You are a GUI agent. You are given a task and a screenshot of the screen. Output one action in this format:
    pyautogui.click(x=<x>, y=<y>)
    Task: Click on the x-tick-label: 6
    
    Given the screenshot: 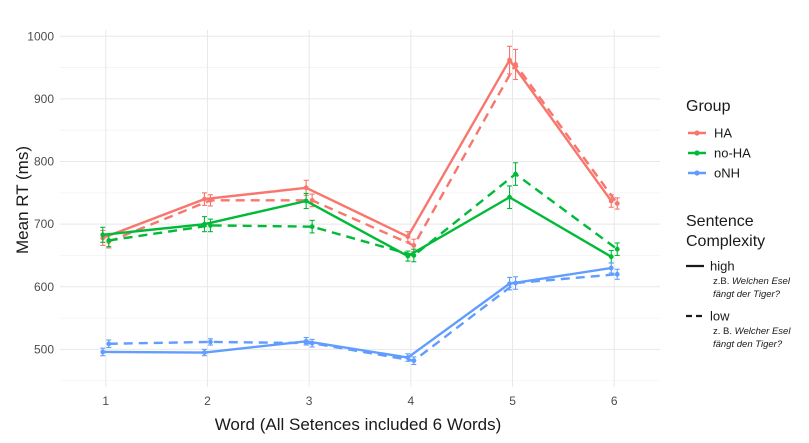 What is the action you would take?
    pyautogui.click(x=614, y=401)
    